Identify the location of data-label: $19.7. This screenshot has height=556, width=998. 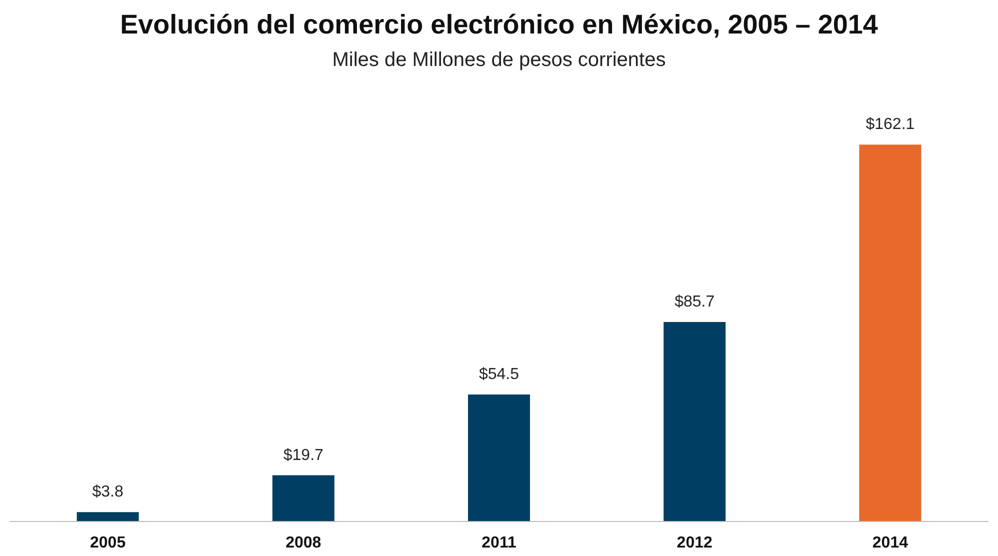
(303, 455).